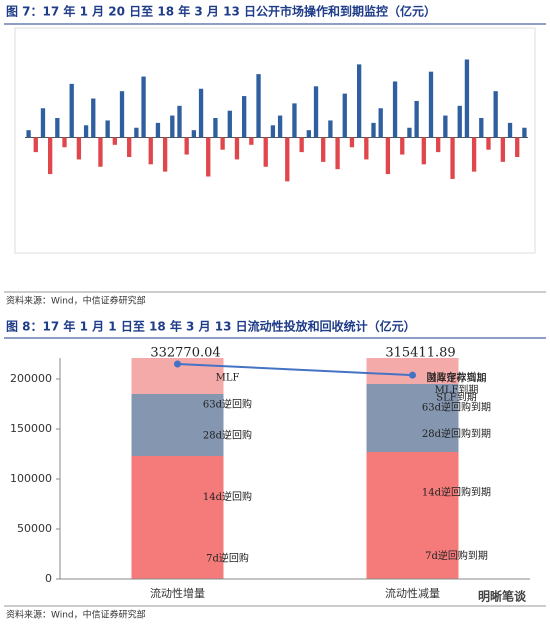 This screenshot has height=627, width=550. What do you see at coordinates (228, 378) in the screenshot?
I see `segment-label: MLF` at bounding box center [228, 378].